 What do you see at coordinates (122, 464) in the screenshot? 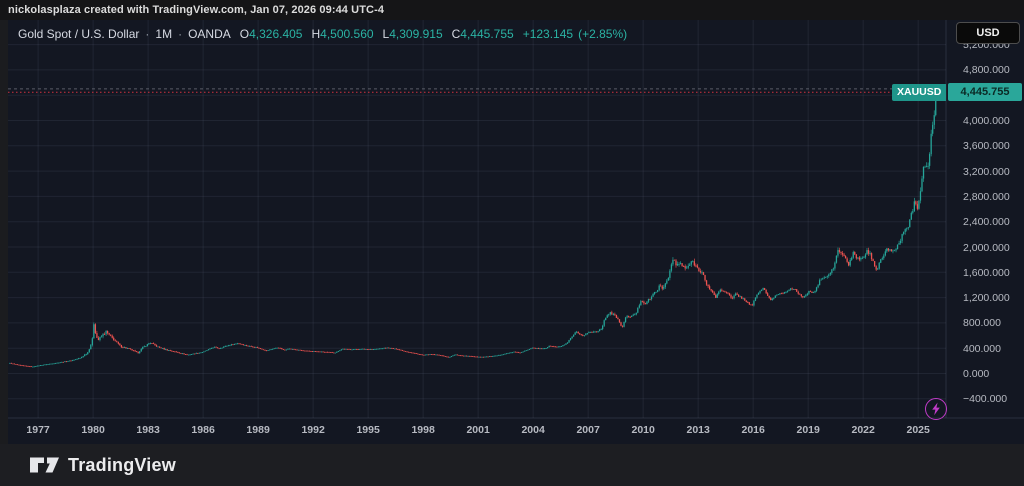
I see `brand-name: TradingView` at bounding box center [122, 464].